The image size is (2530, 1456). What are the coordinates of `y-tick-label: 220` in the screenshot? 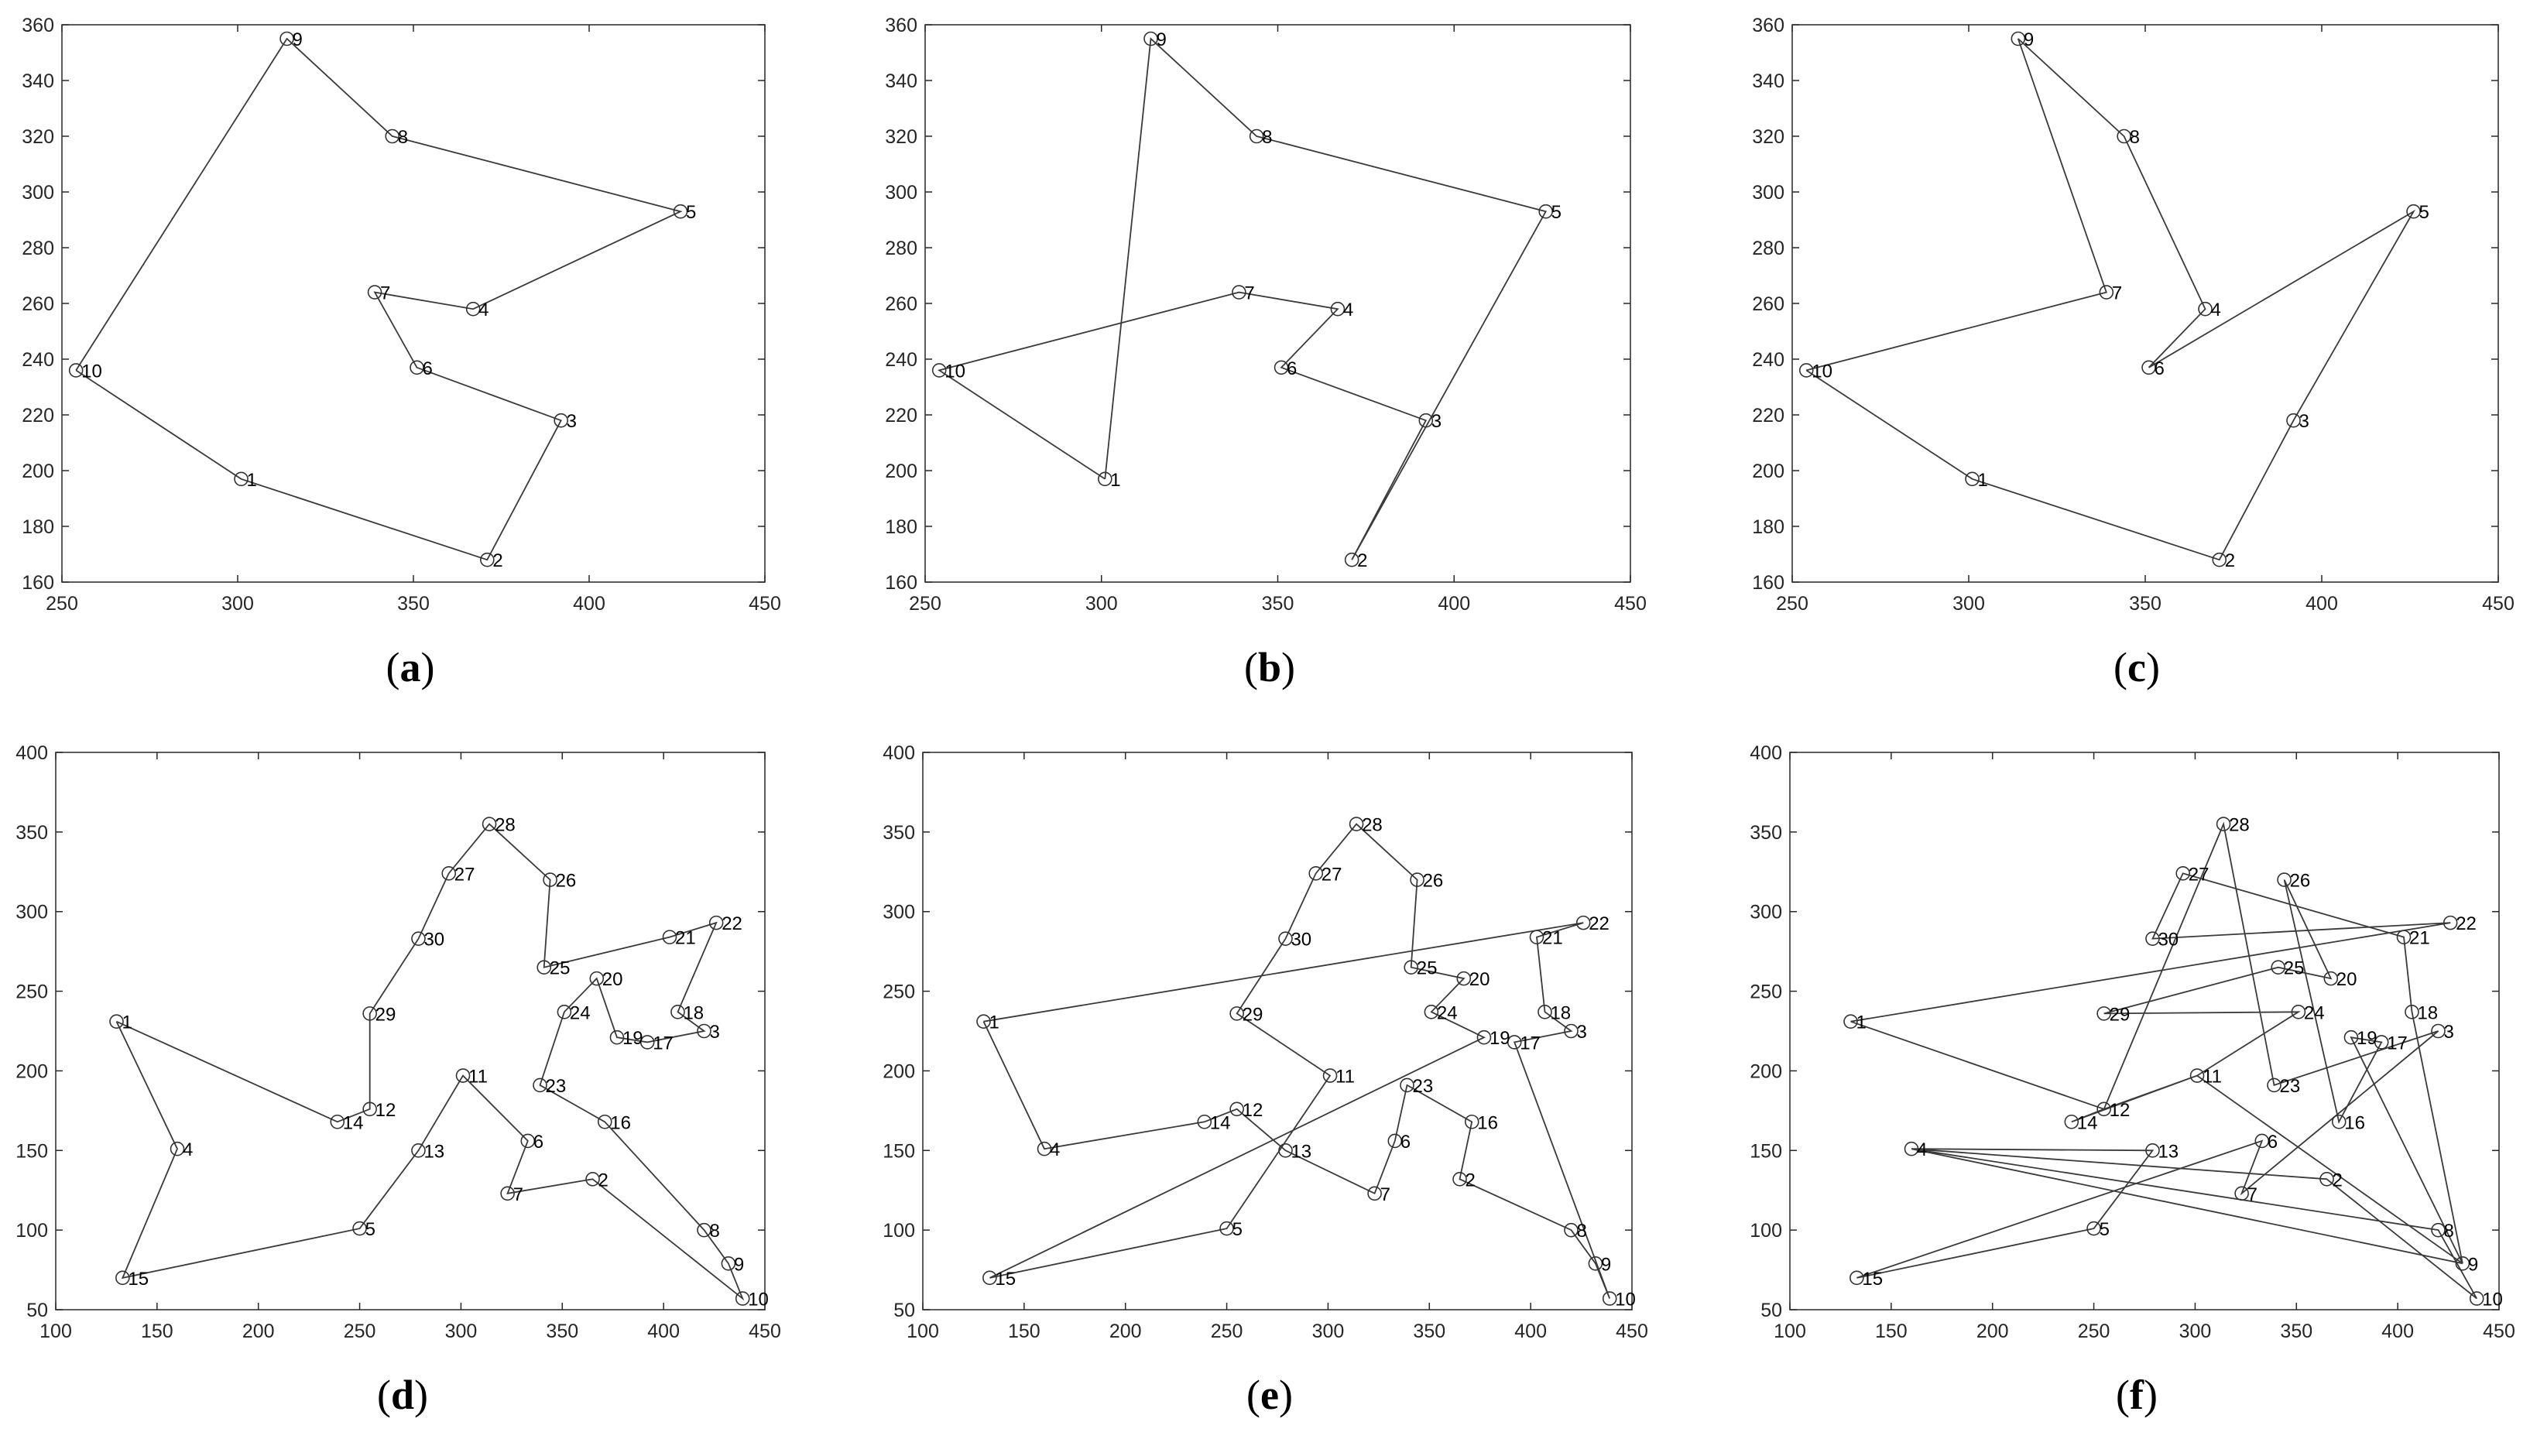 It's located at (38, 416).